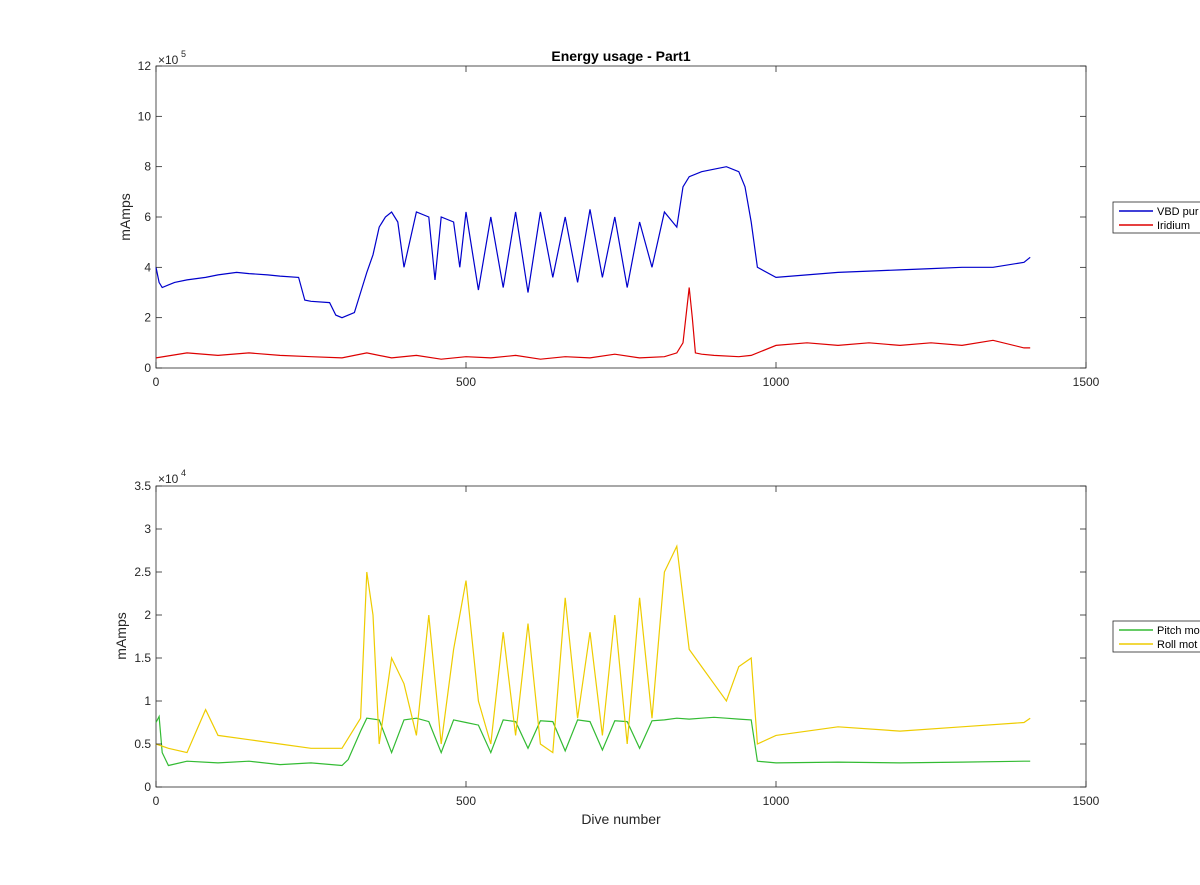 The width and height of the screenshot is (1200, 885). Describe the element at coordinates (147, 529) in the screenshot. I see `y-tick-label: 3` at that location.